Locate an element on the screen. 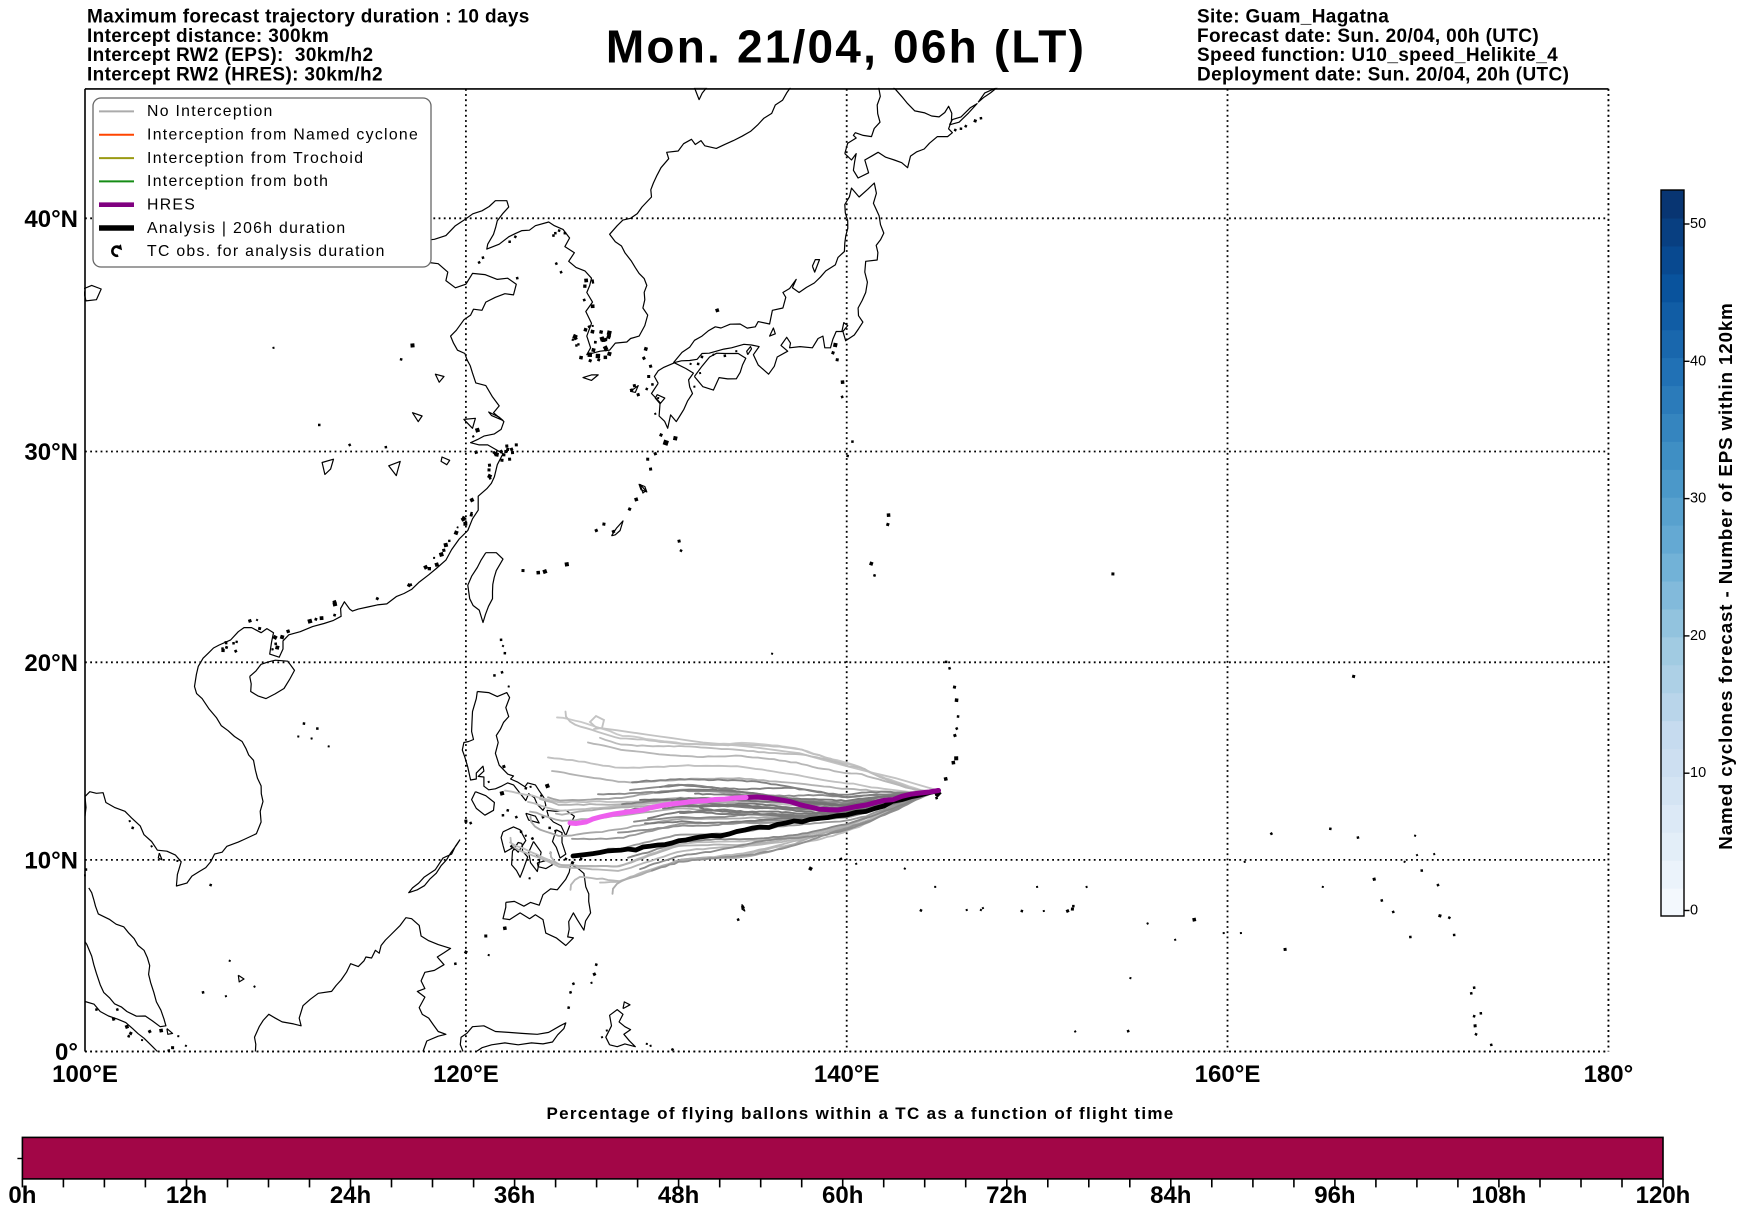 Image resolution: width=1748 pixels, height=1218 pixels. svg-text: 48h is located at coordinates (678, 1195).